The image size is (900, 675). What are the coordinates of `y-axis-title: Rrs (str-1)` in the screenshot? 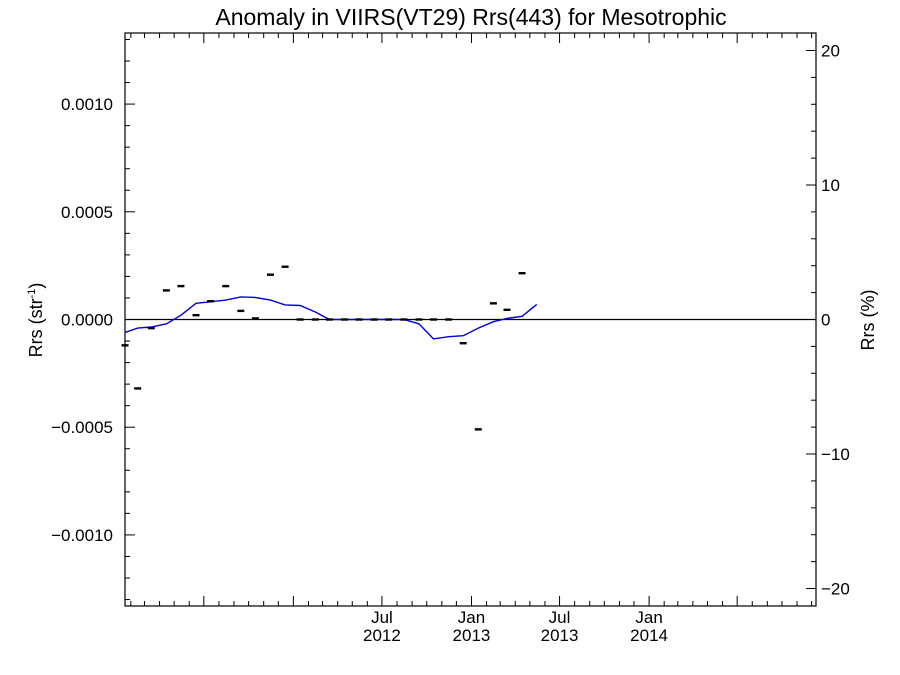 It's located at (36, 320).